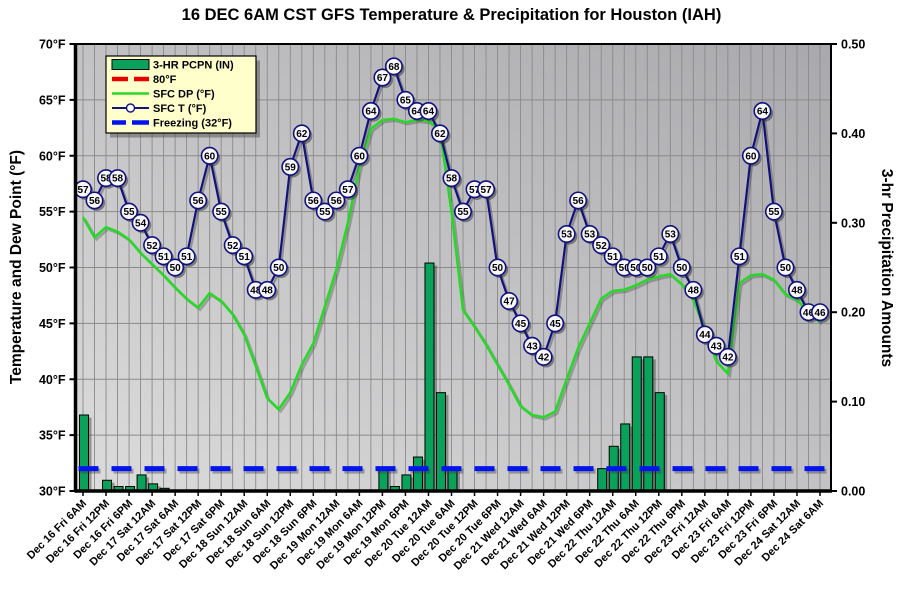 This screenshot has width=903, height=613. I want to click on right-axis-tick-label: 0.10, so click(853, 402).